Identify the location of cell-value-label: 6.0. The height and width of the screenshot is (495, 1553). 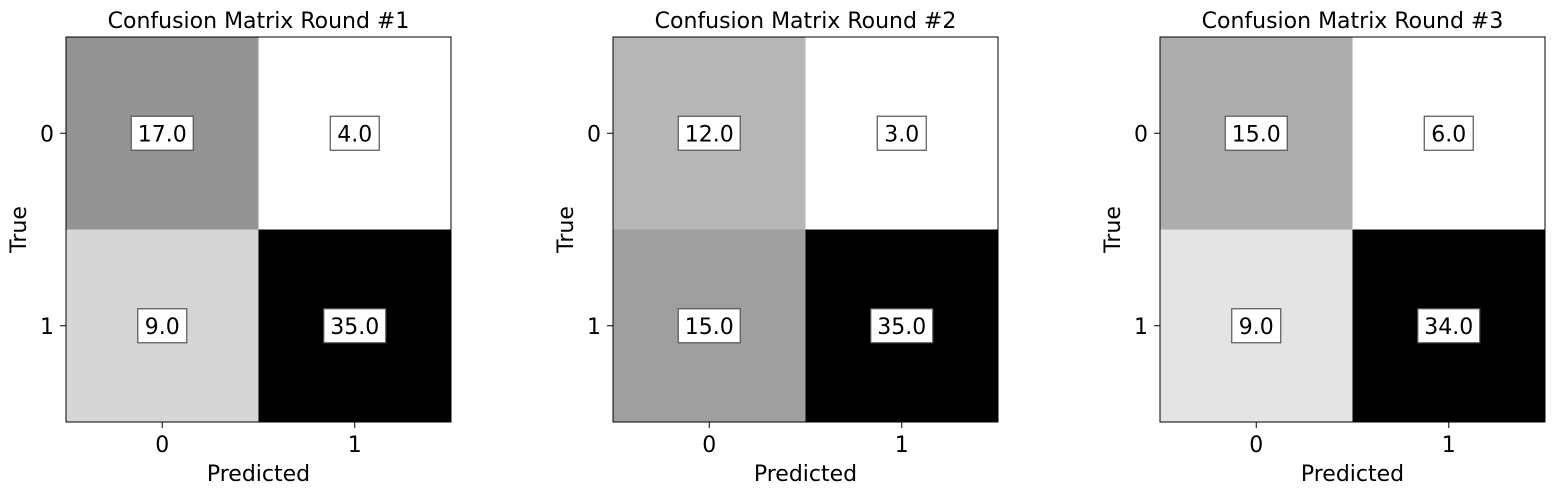
(1448, 134).